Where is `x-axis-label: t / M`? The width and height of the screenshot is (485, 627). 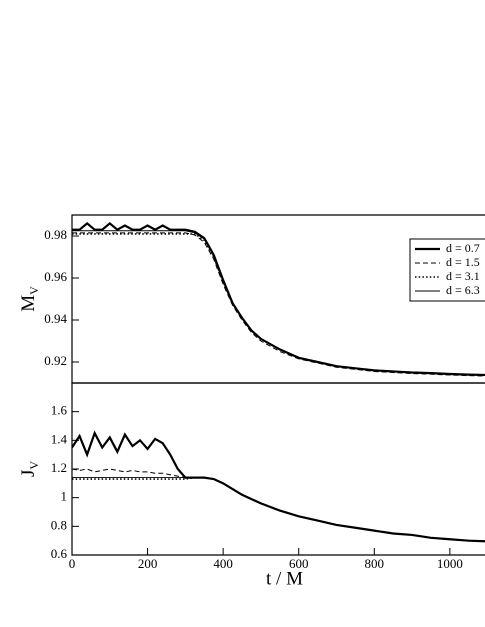
x-axis-label: t / M is located at coordinates (284, 578).